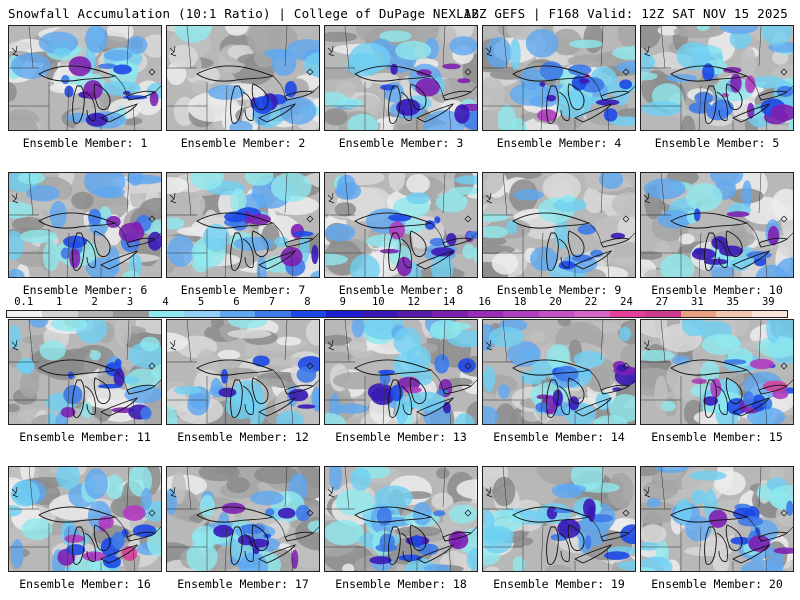  Describe the element at coordinates (559, 290) in the screenshot. I see `ensemble-member-label: Ensemble Member: 9` at that location.